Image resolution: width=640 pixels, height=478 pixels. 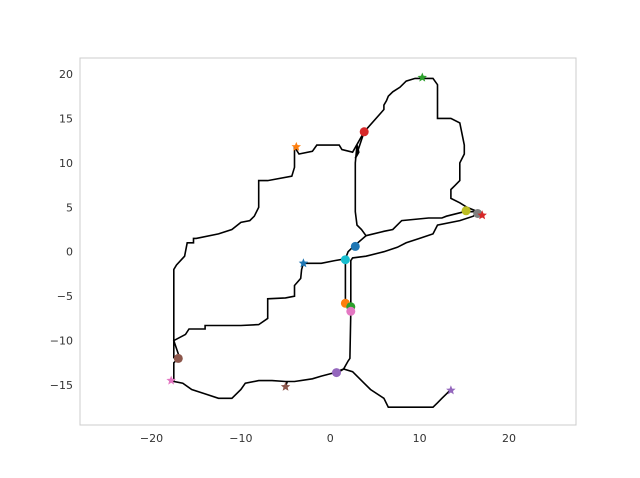 I want to click on y-tick-label: 15, so click(x=66, y=118).